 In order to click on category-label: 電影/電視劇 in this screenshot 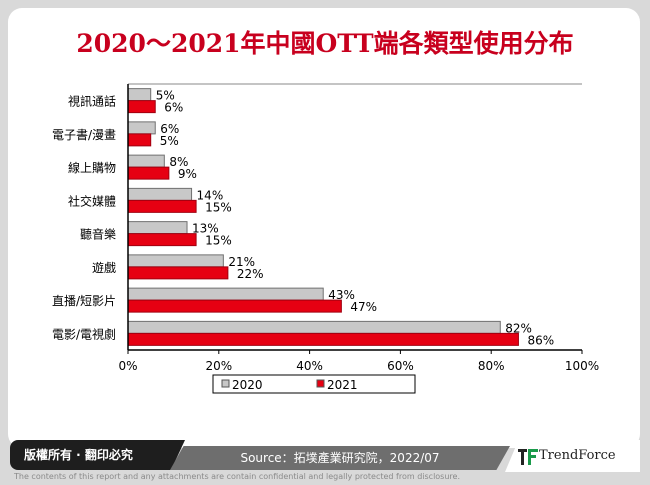, I will do `click(84, 333)`.